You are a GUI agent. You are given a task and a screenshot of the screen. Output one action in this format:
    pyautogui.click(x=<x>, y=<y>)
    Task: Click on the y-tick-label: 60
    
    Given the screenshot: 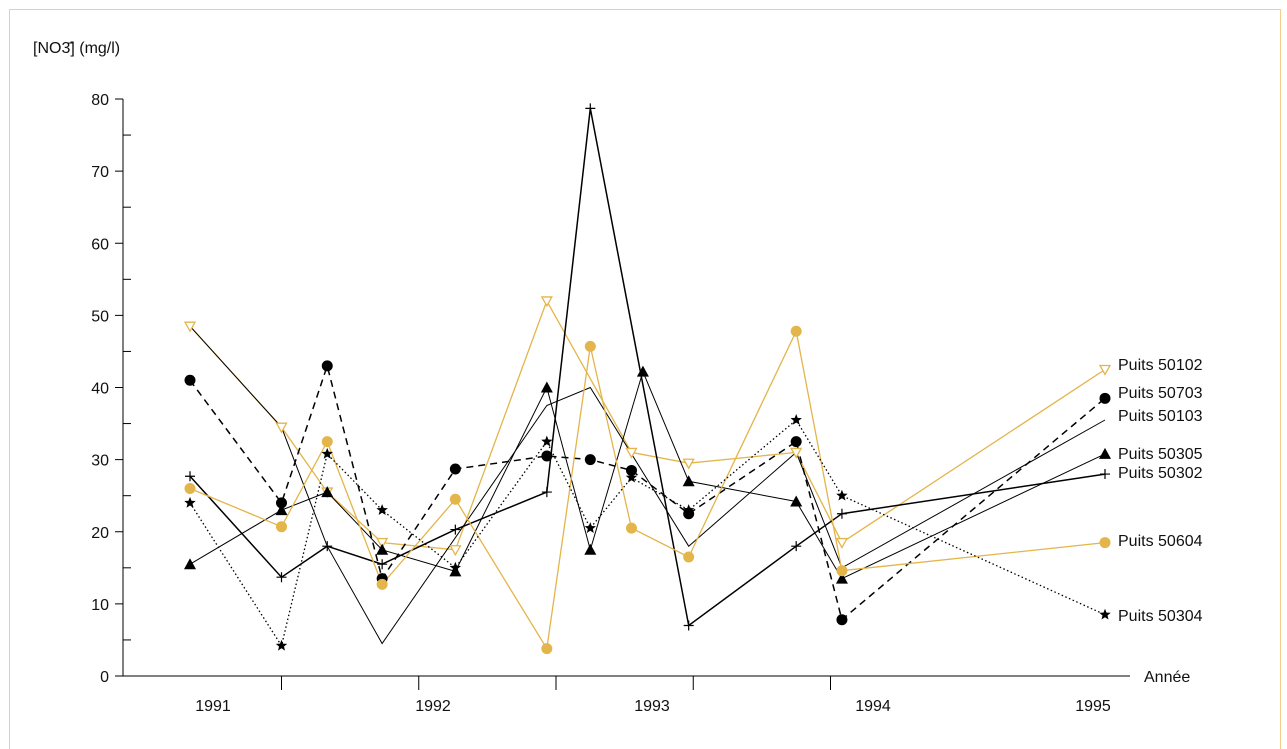 What is the action you would take?
    pyautogui.click(x=100, y=244)
    